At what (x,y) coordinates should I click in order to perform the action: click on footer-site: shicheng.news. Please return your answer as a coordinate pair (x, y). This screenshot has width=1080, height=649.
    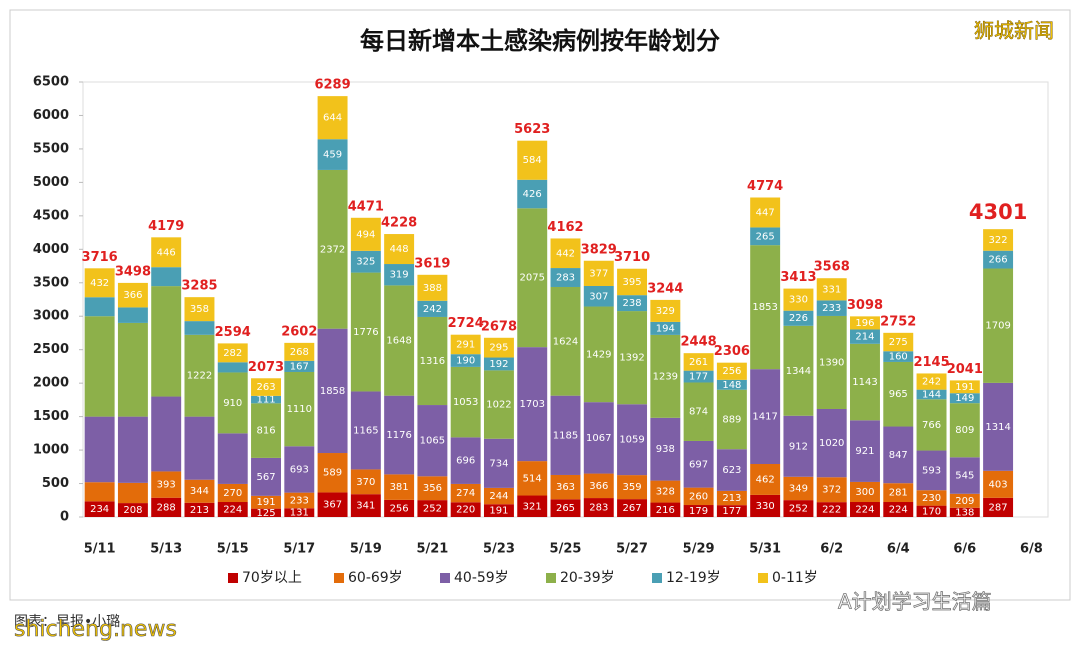
    Looking at the image, I should click on (95, 629).